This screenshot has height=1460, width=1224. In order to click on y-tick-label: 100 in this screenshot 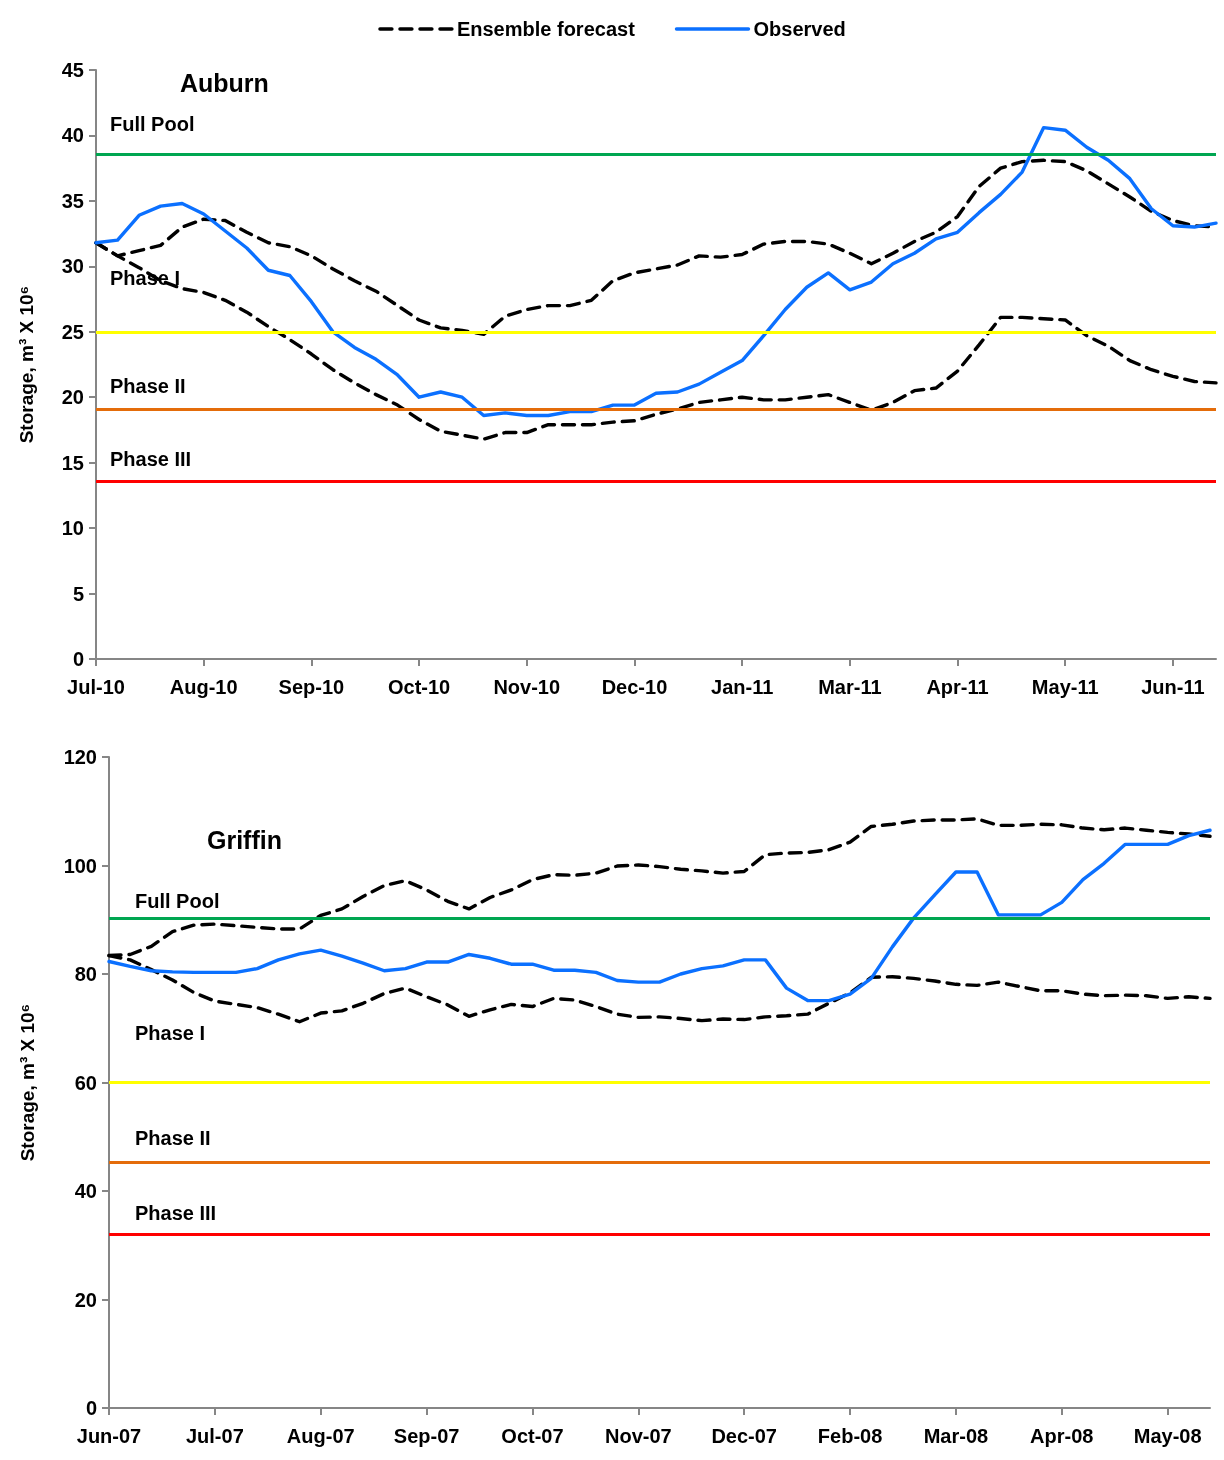, I will do `click(80, 865)`.